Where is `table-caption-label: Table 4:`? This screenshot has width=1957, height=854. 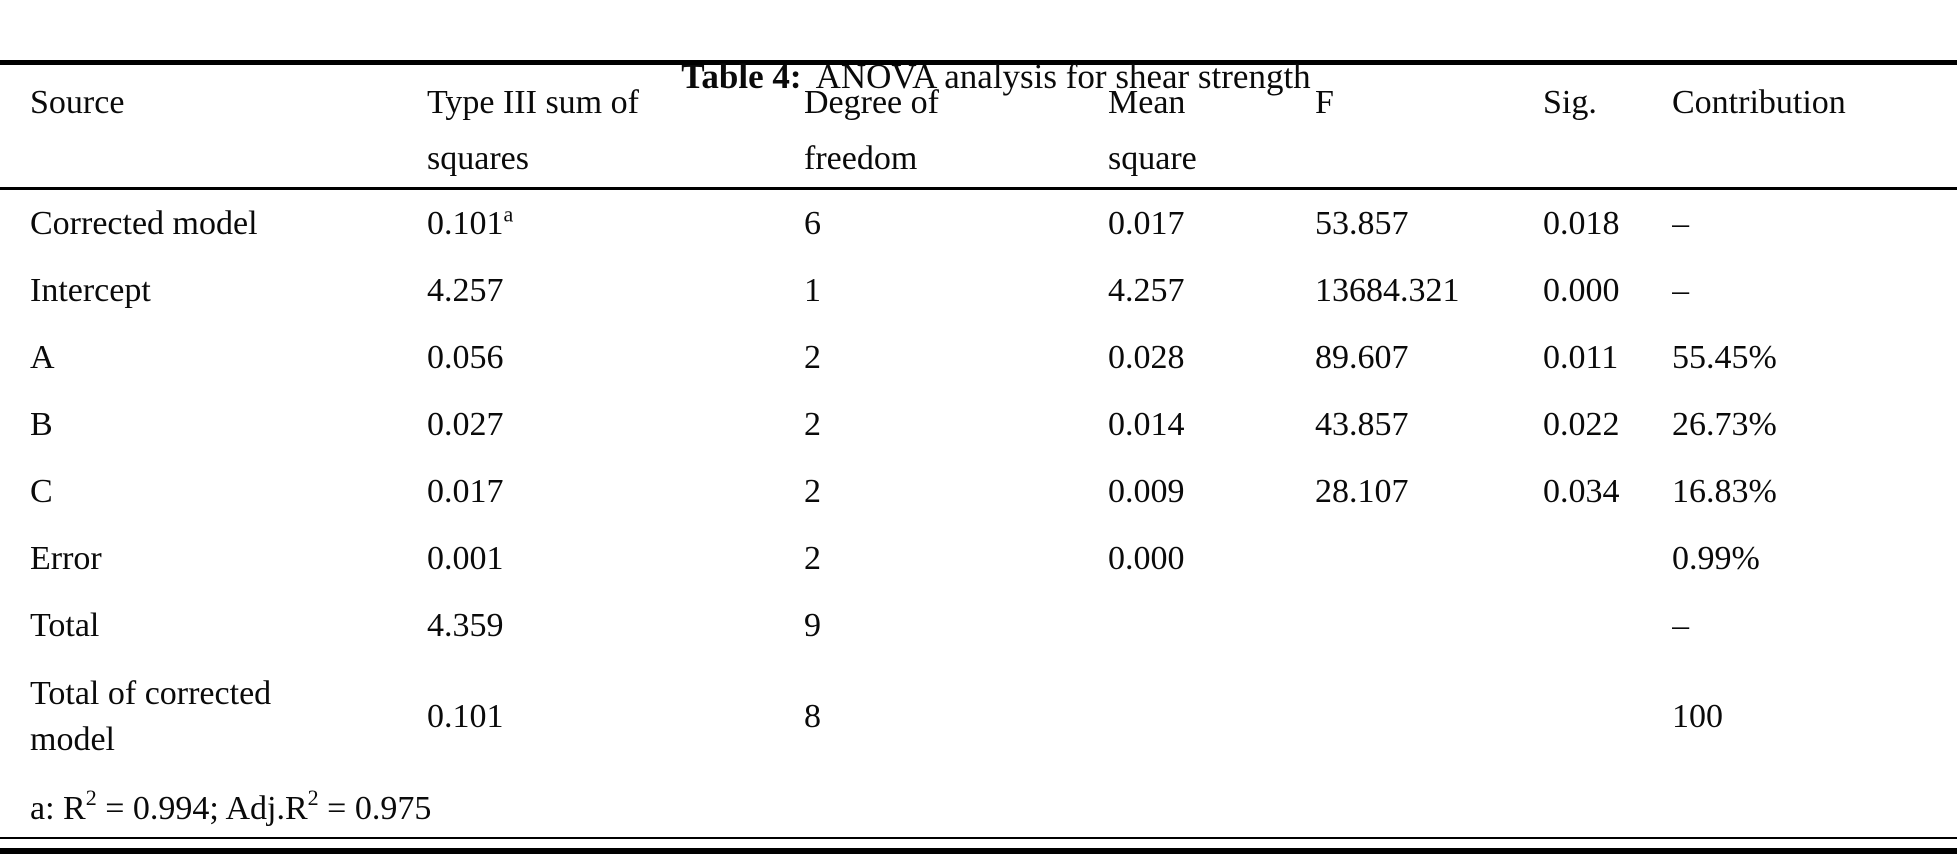
table-caption-label: Table 4: is located at coordinates (741, 76).